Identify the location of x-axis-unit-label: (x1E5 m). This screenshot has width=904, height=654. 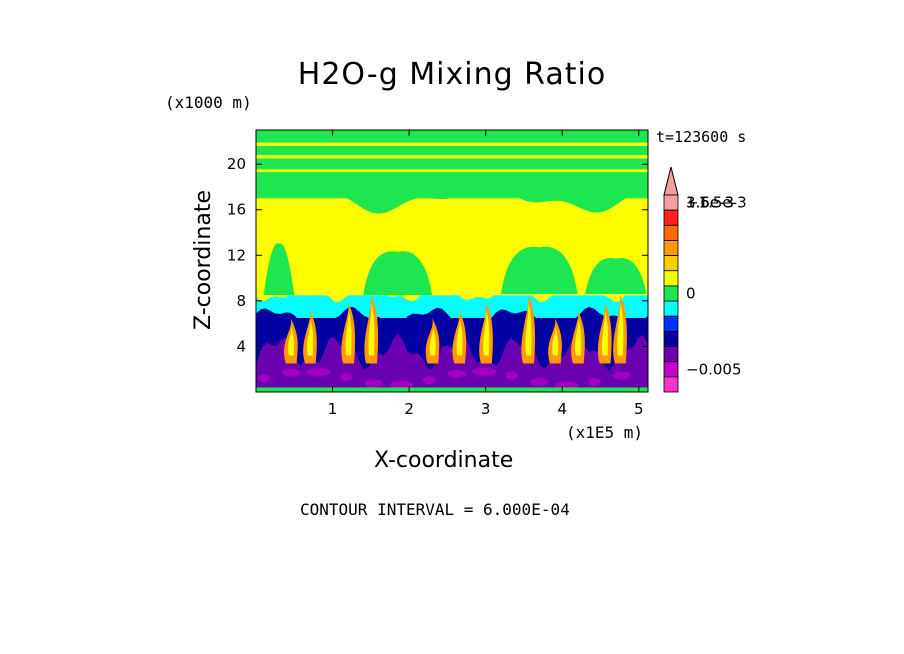
(605, 432).